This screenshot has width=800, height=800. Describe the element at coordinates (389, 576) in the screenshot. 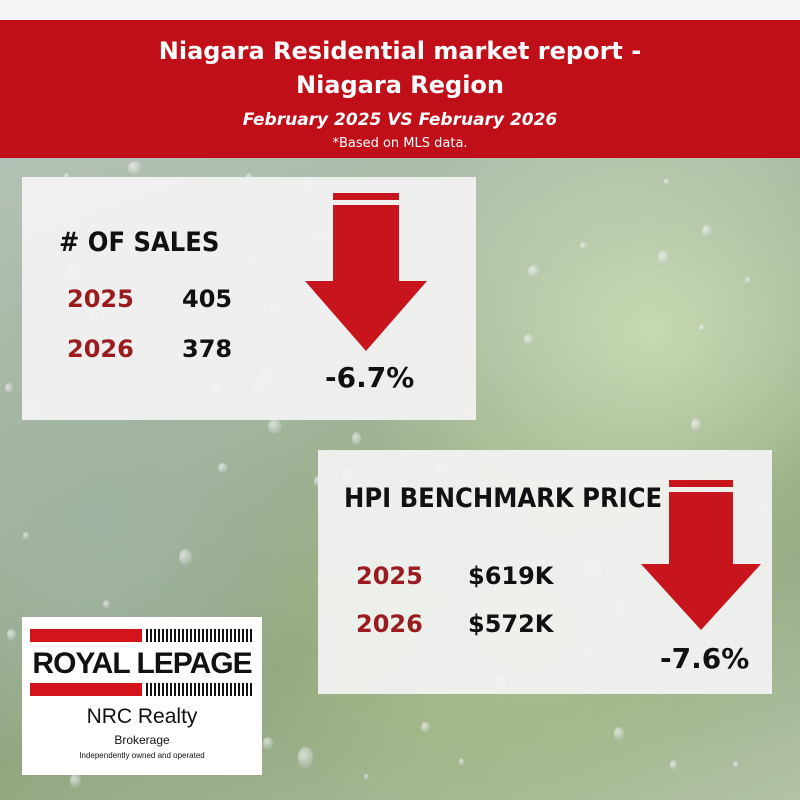

I see `hpi-year-2025: 2025` at that location.